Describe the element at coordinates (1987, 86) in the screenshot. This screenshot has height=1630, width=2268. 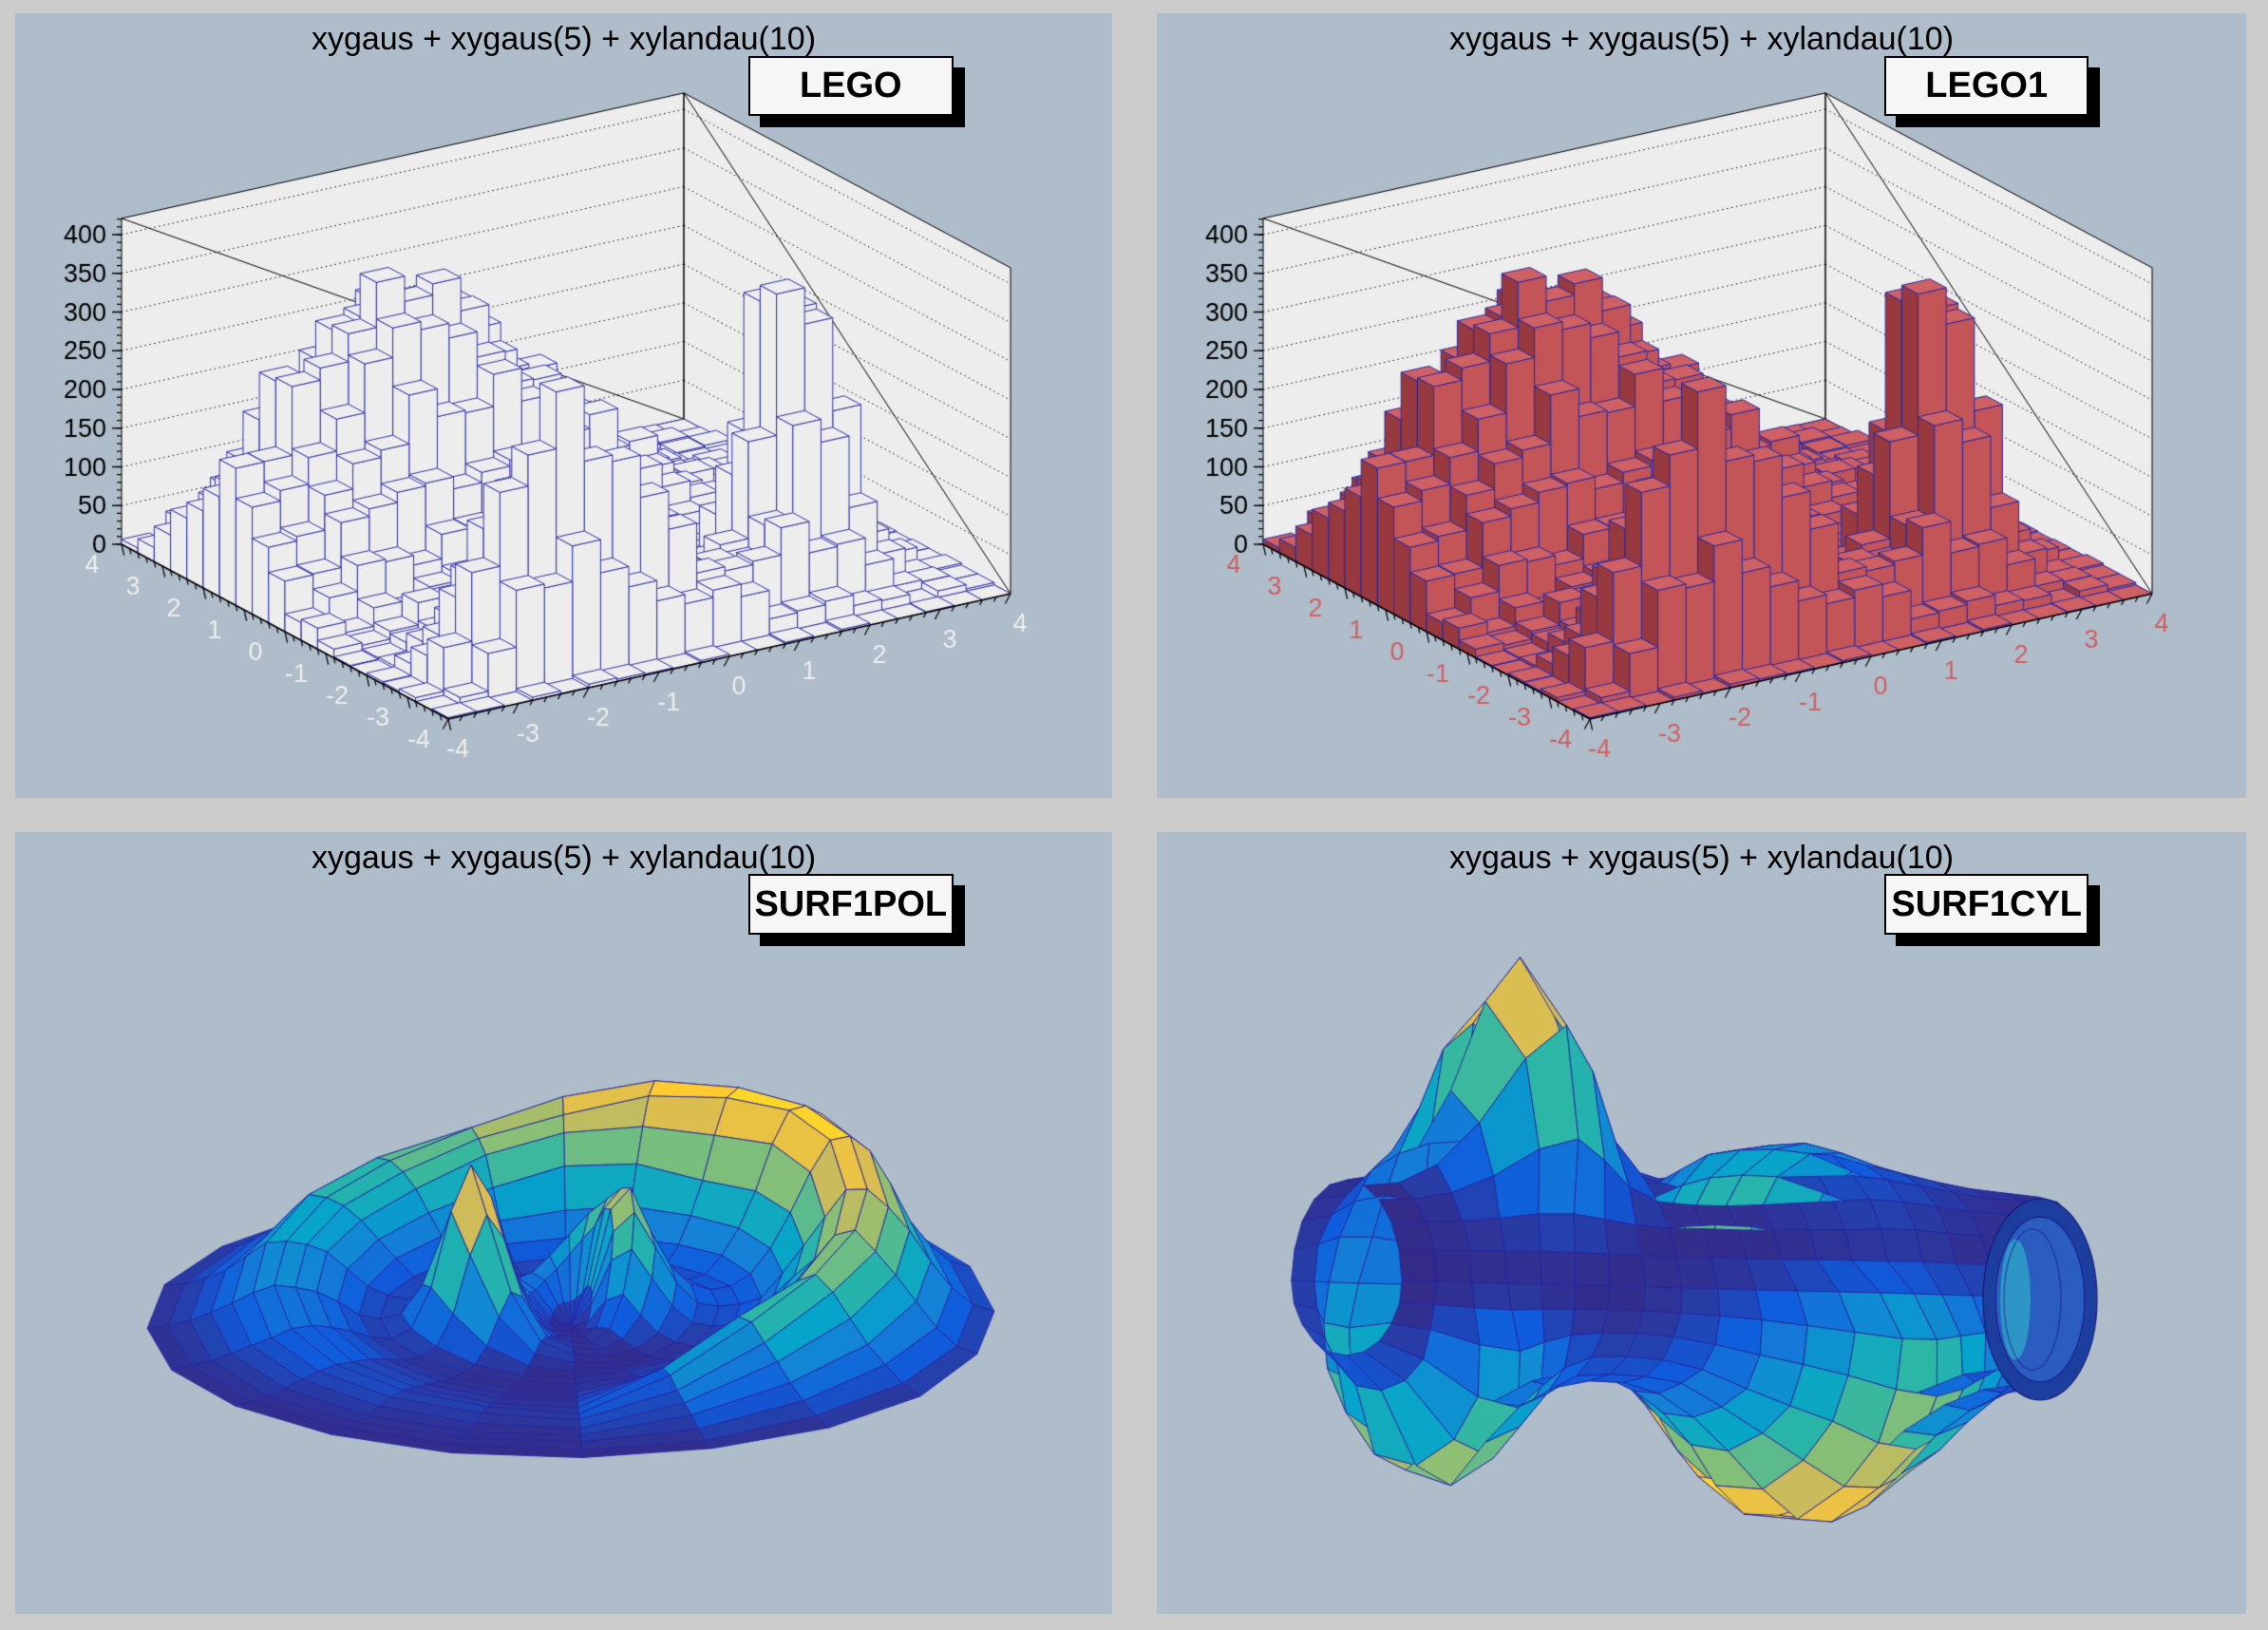
I see `pave-label-lego1: LEGO1` at that location.